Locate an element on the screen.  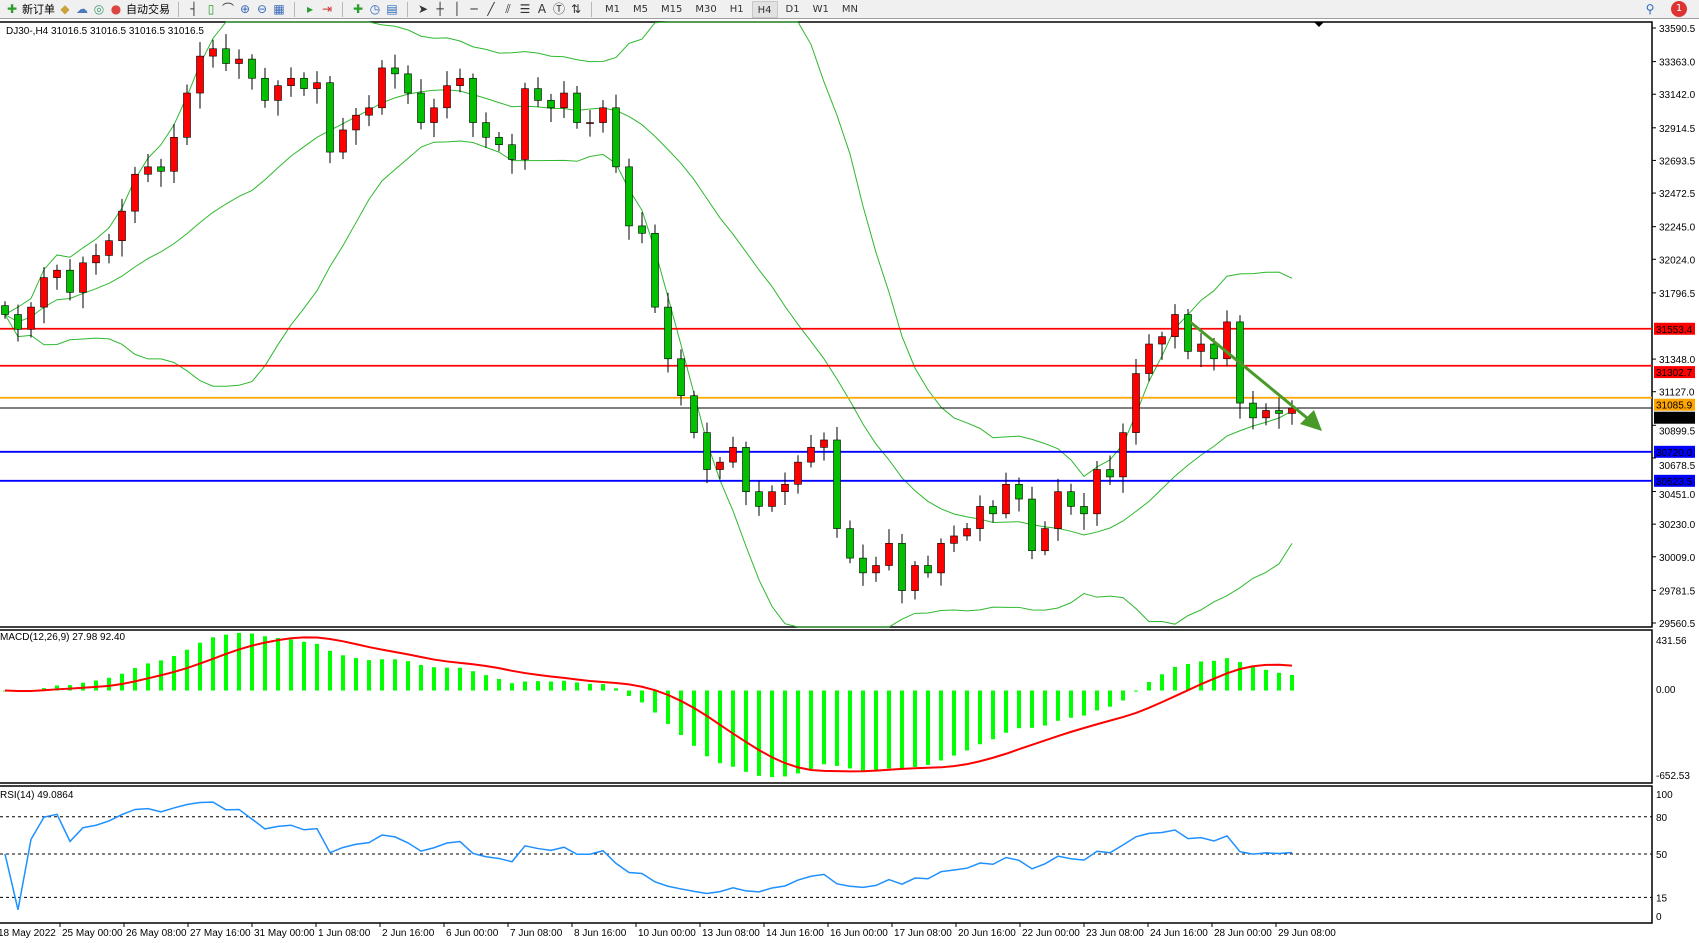
cursor-icon: ➤ is located at coordinates (423, 8).